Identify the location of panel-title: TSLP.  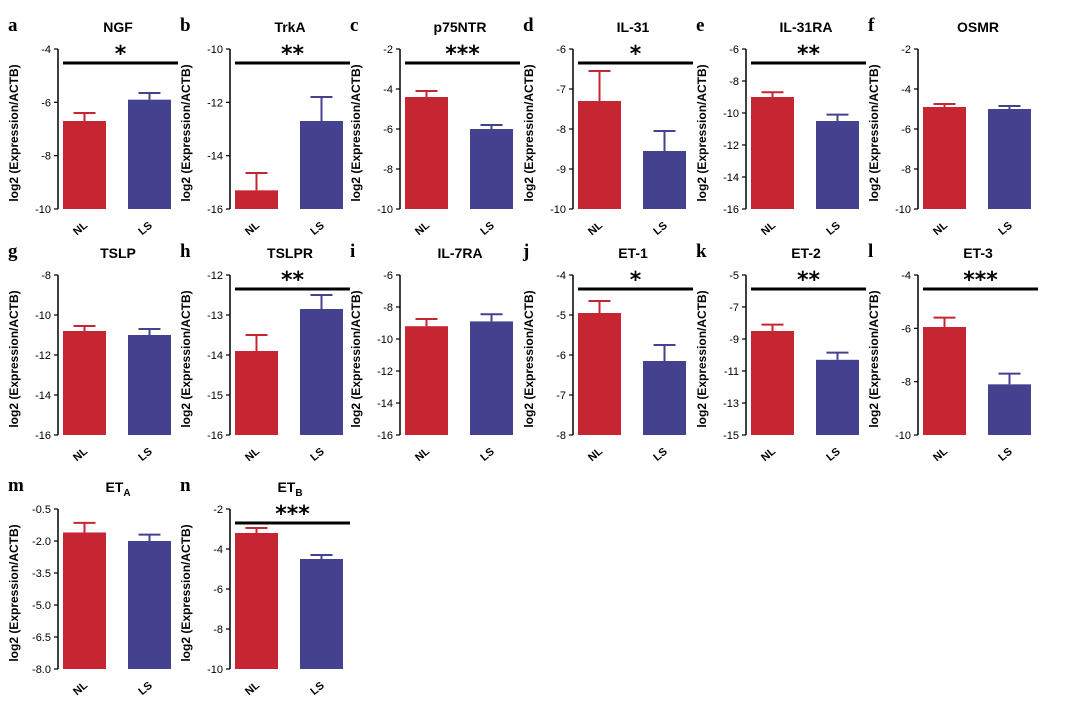
(118, 253).